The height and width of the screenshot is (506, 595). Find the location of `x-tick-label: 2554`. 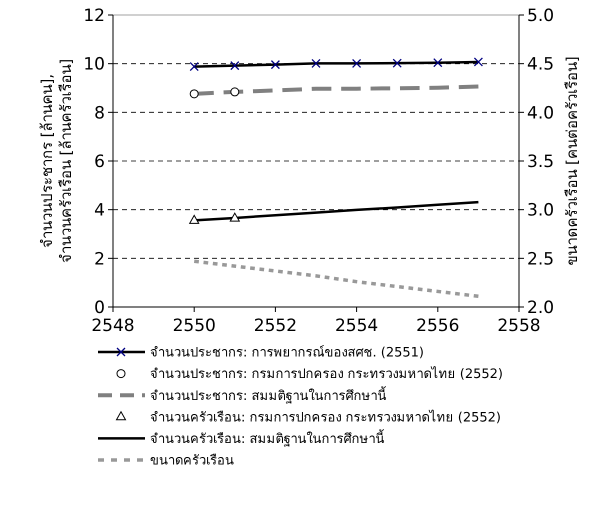

x-tick-label: 2554 is located at coordinates (356, 326).